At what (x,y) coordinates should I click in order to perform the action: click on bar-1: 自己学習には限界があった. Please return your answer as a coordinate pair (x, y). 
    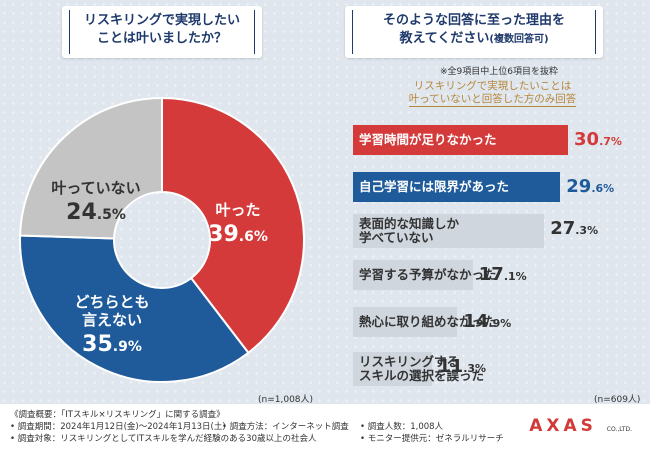
    Looking at the image, I should click on (457, 187).